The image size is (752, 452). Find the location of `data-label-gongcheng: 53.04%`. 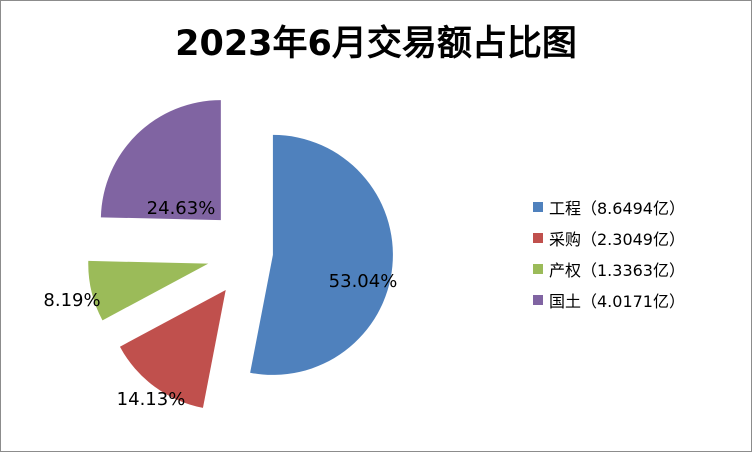

data-label-gongcheng: 53.04% is located at coordinates (363, 281).